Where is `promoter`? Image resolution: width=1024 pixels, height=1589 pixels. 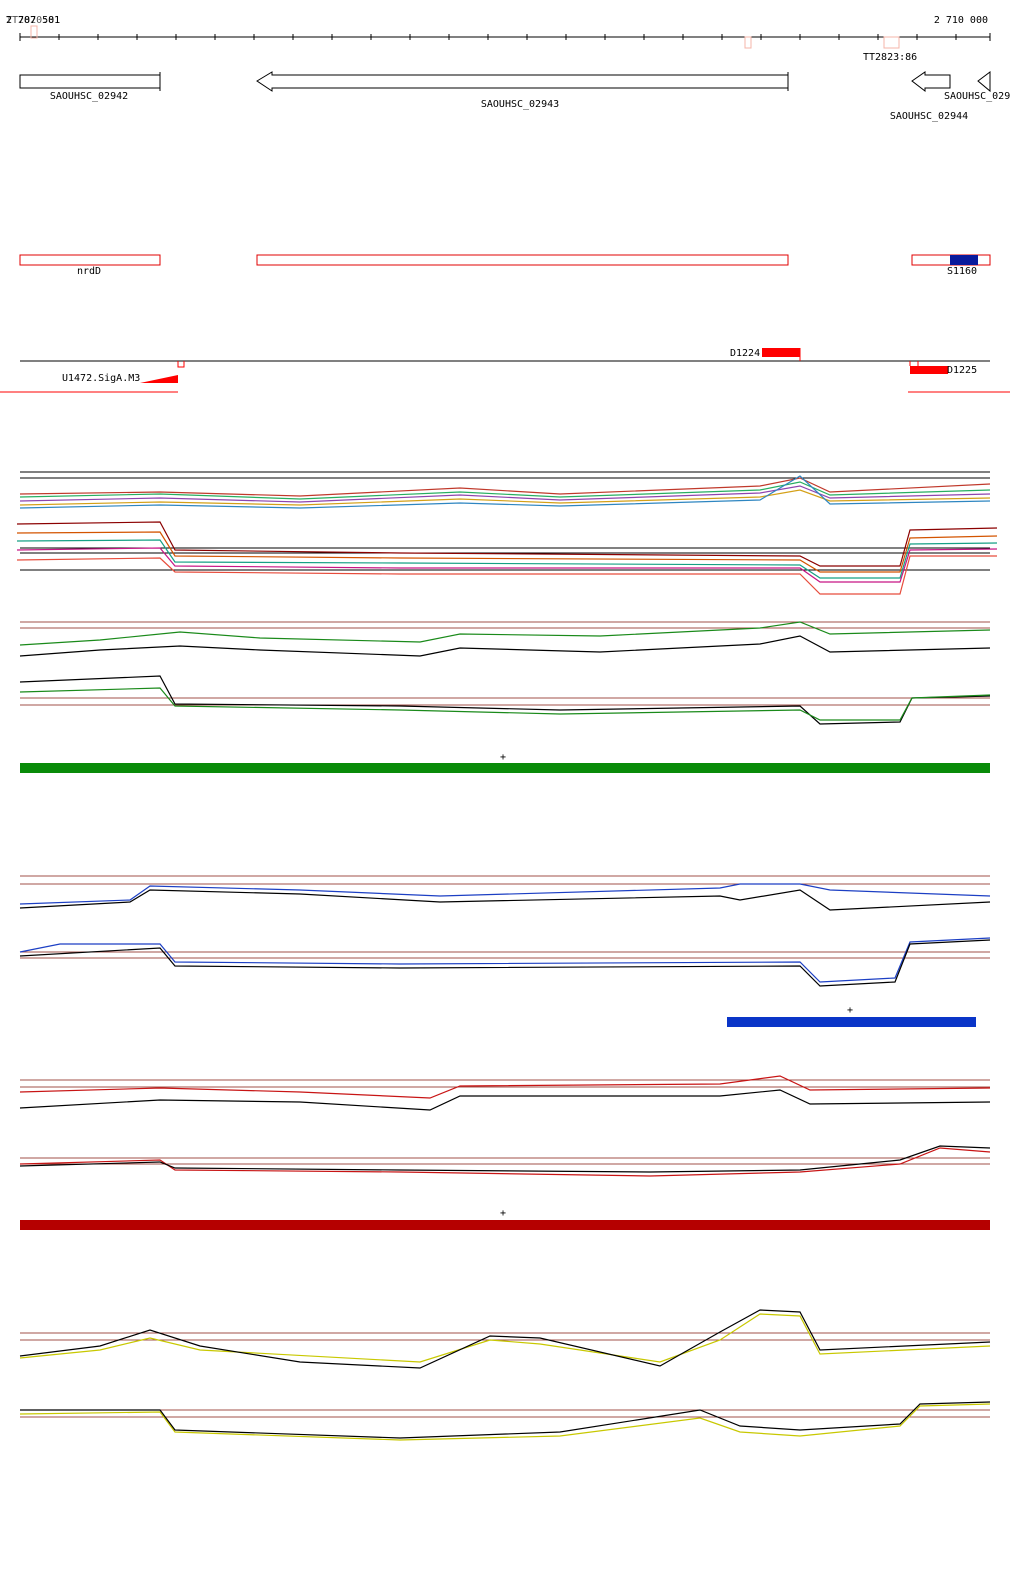
promoter is located at coordinates (159, 379).